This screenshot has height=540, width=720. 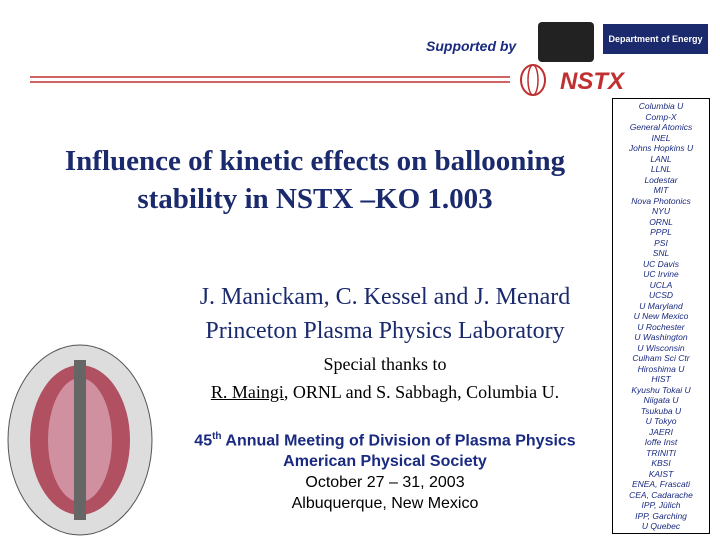 What do you see at coordinates (385, 462) in the screenshot?
I see `meeting-line: American Physical Society` at bounding box center [385, 462].